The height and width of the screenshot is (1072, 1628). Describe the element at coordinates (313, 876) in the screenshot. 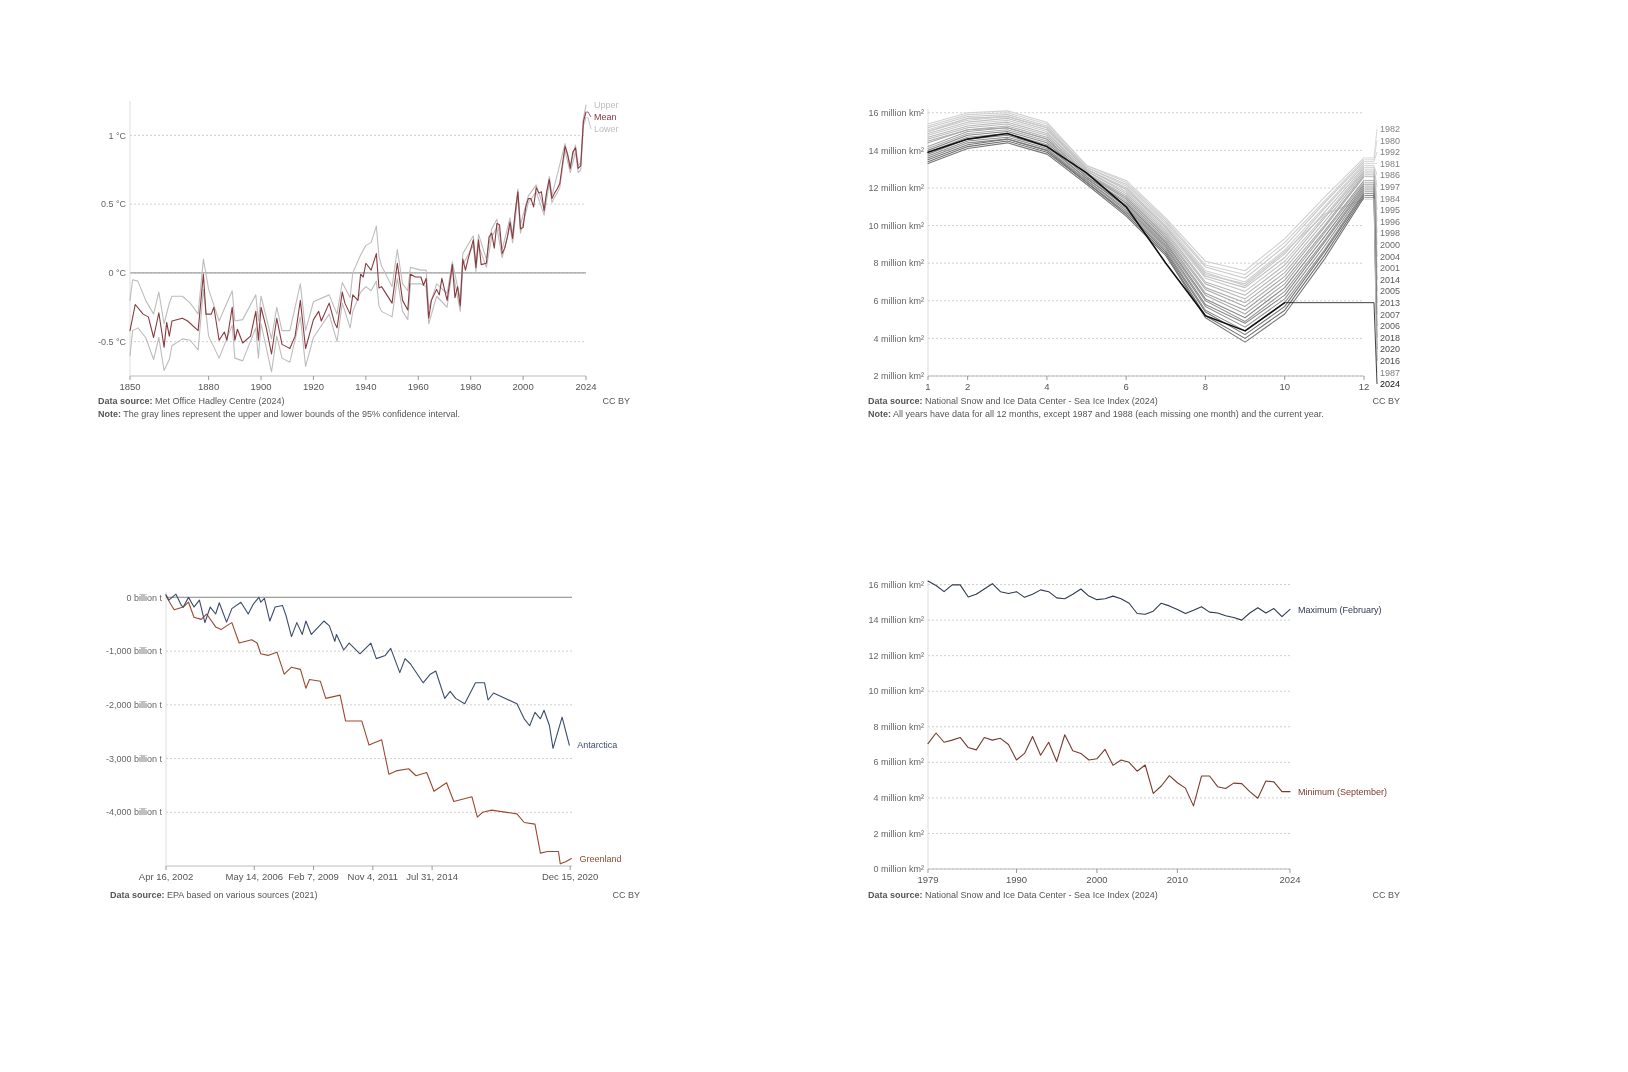

I see `x-tick-label: Feb 7, 2009` at that location.